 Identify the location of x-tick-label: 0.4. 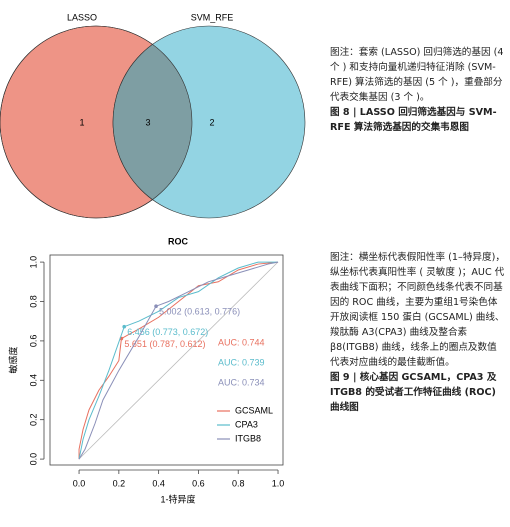
(158, 483).